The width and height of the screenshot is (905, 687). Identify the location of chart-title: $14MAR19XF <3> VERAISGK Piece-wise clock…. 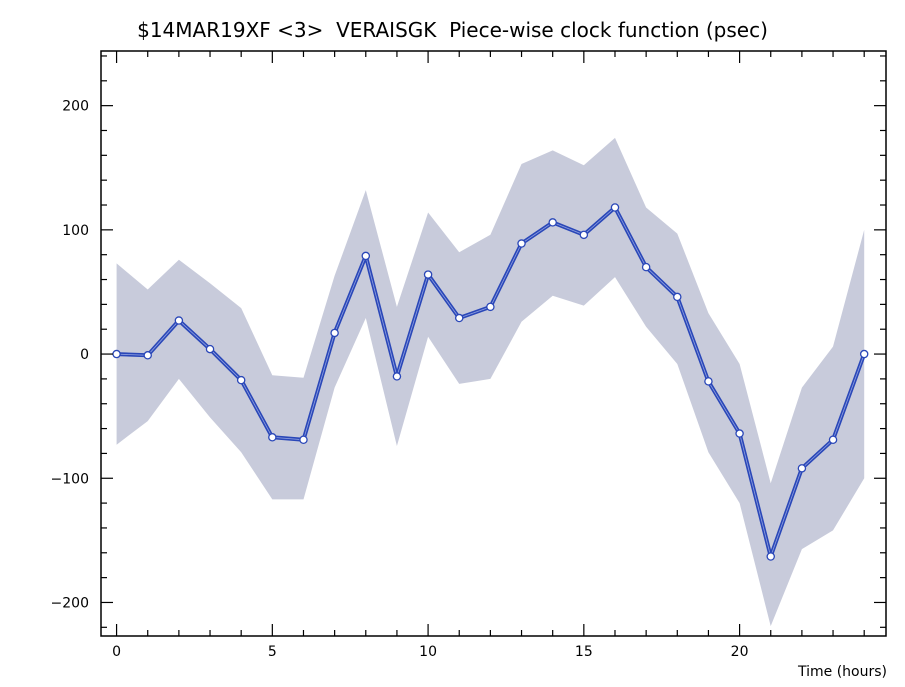
(452, 30).